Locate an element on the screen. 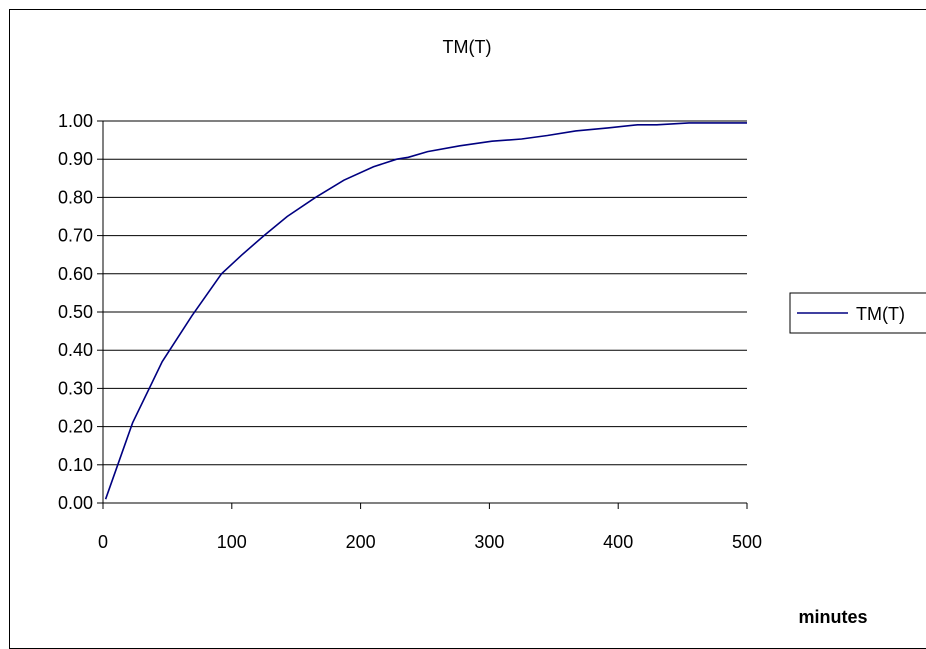 The height and width of the screenshot is (649, 926). x-tick-label: 200 is located at coordinates (361, 542).